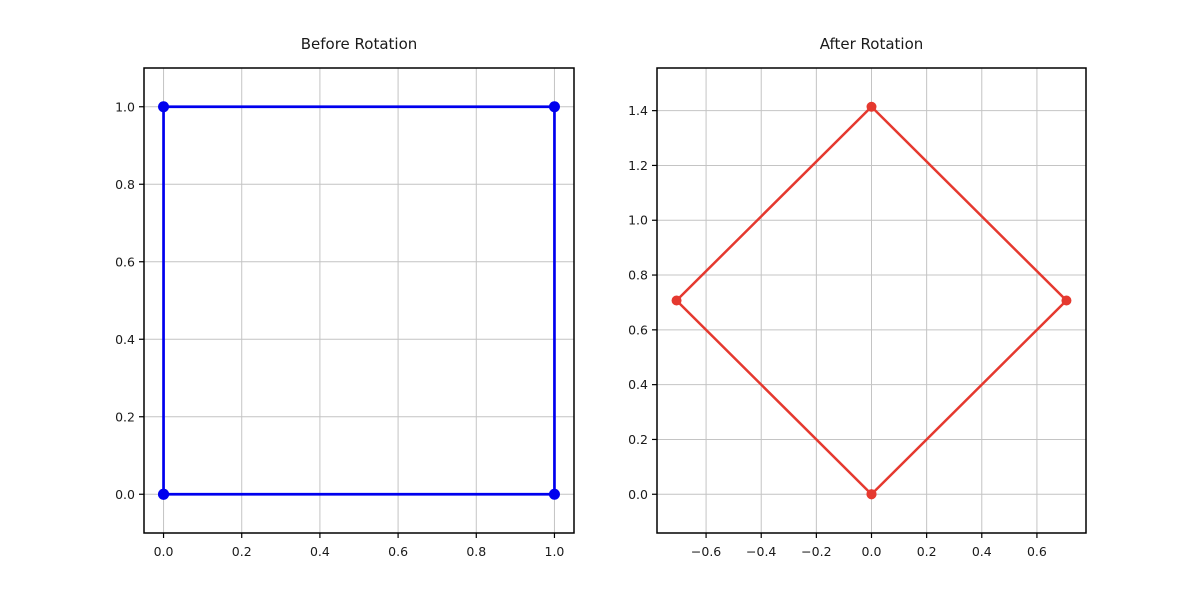  I want to click on y-tick-label: 1.2, so click(638, 165).